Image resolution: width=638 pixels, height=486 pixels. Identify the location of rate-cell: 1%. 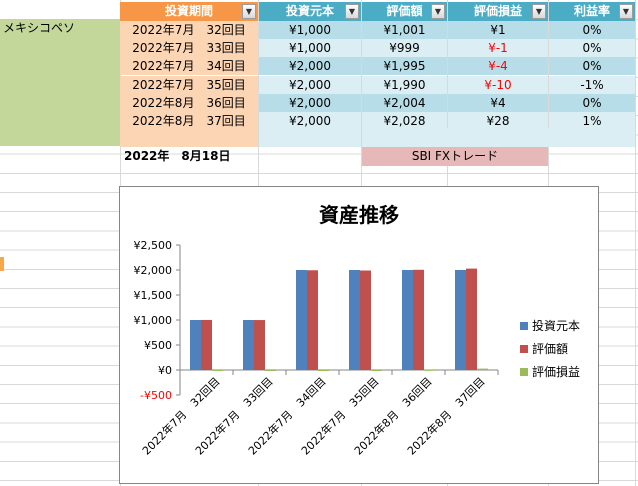
(592, 121).